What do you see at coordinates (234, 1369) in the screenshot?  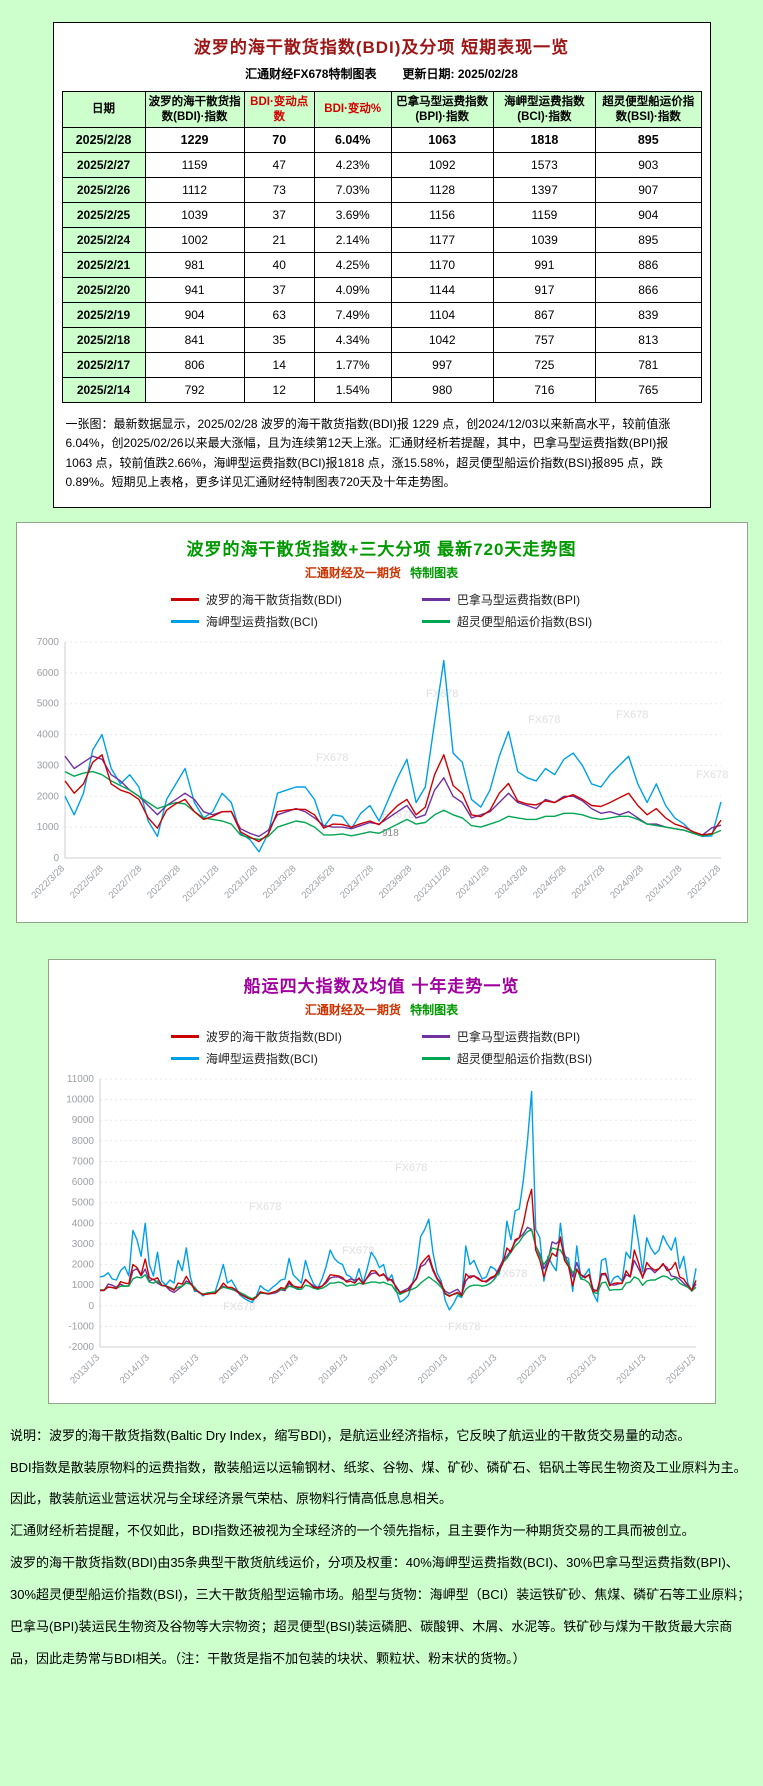 I see `svg-text: 2016/1/3` at bounding box center [234, 1369].